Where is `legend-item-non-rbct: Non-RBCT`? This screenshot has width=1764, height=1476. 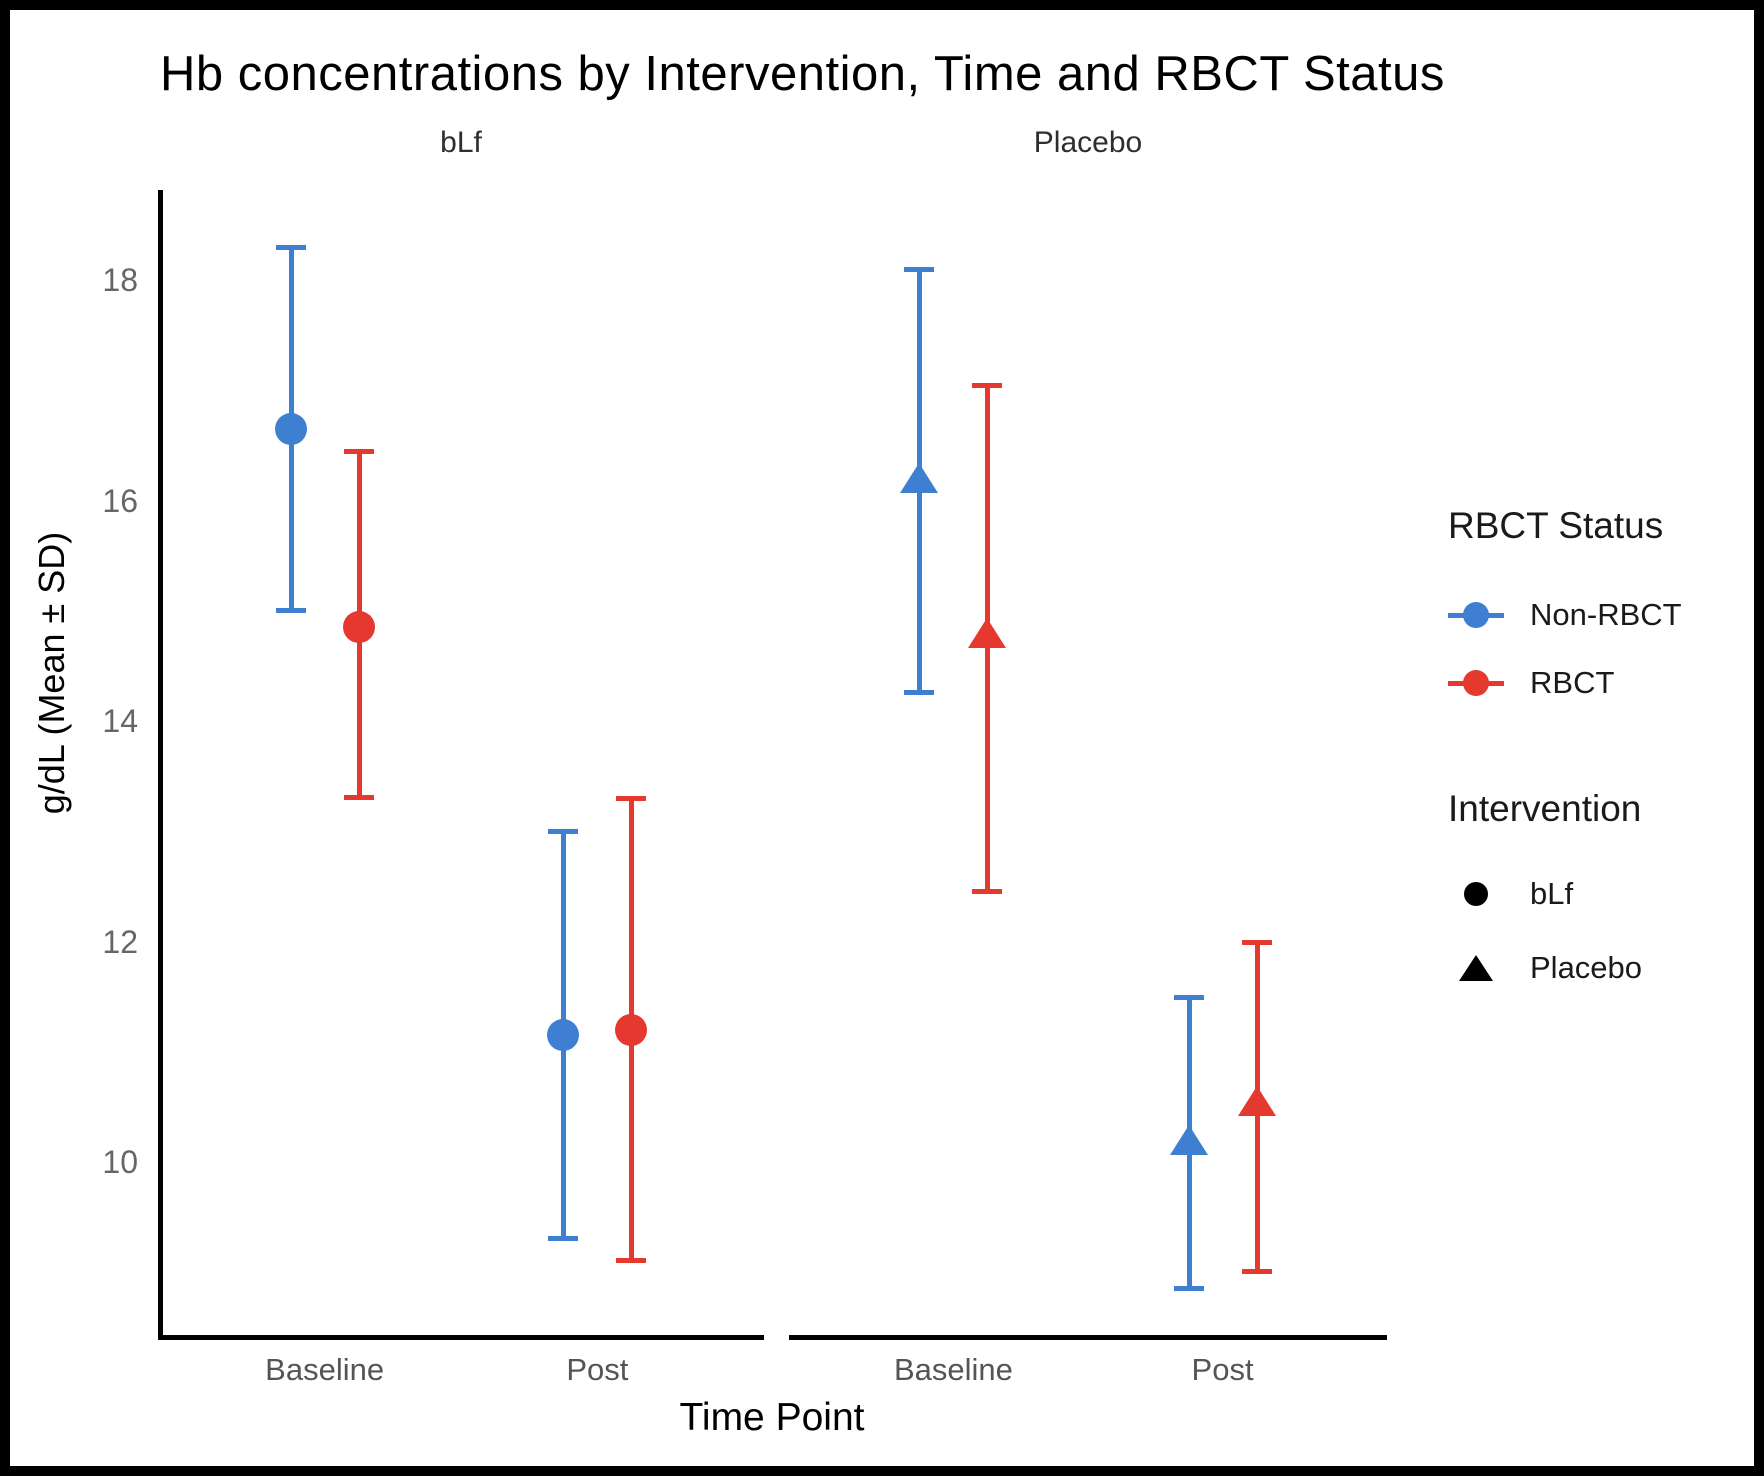
legend-item-non-rbct: Non-RBCT is located at coordinates (1565, 615).